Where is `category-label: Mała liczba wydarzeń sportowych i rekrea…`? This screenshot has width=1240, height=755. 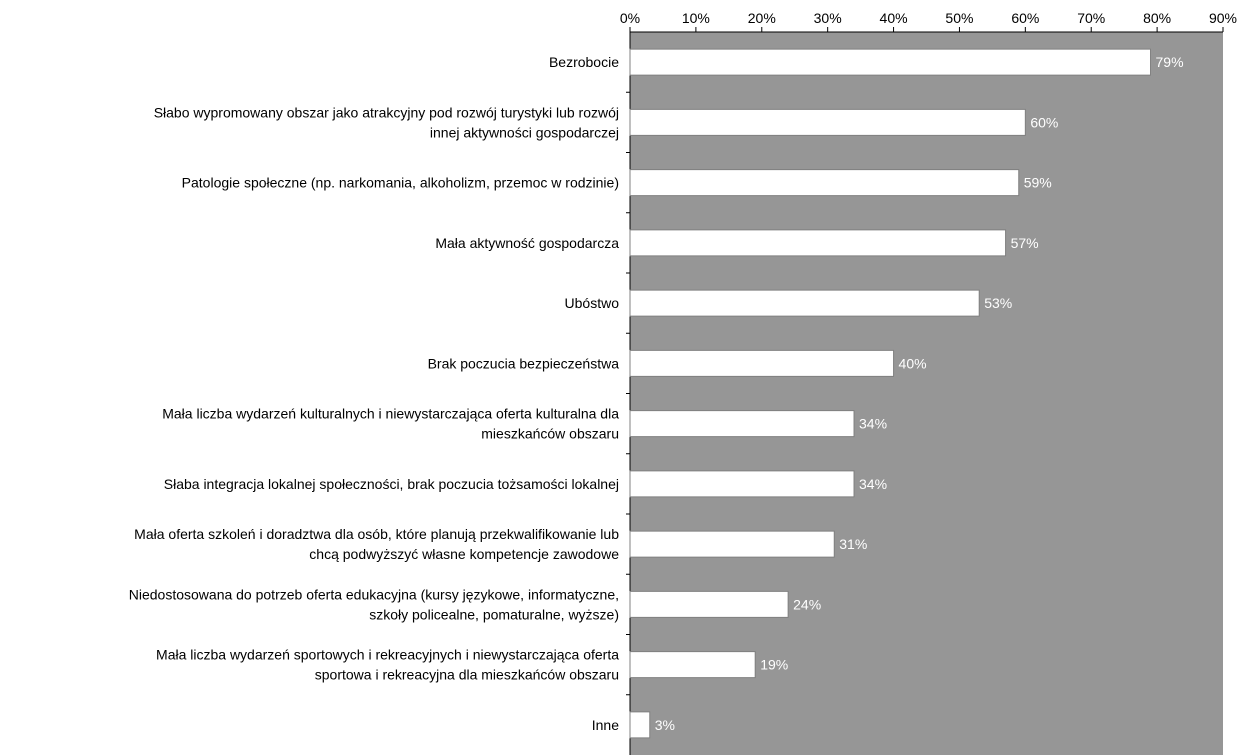
category-label: Mała liczba wydarzeń sportowych i rekrea… is located at coordinates (387, 655).